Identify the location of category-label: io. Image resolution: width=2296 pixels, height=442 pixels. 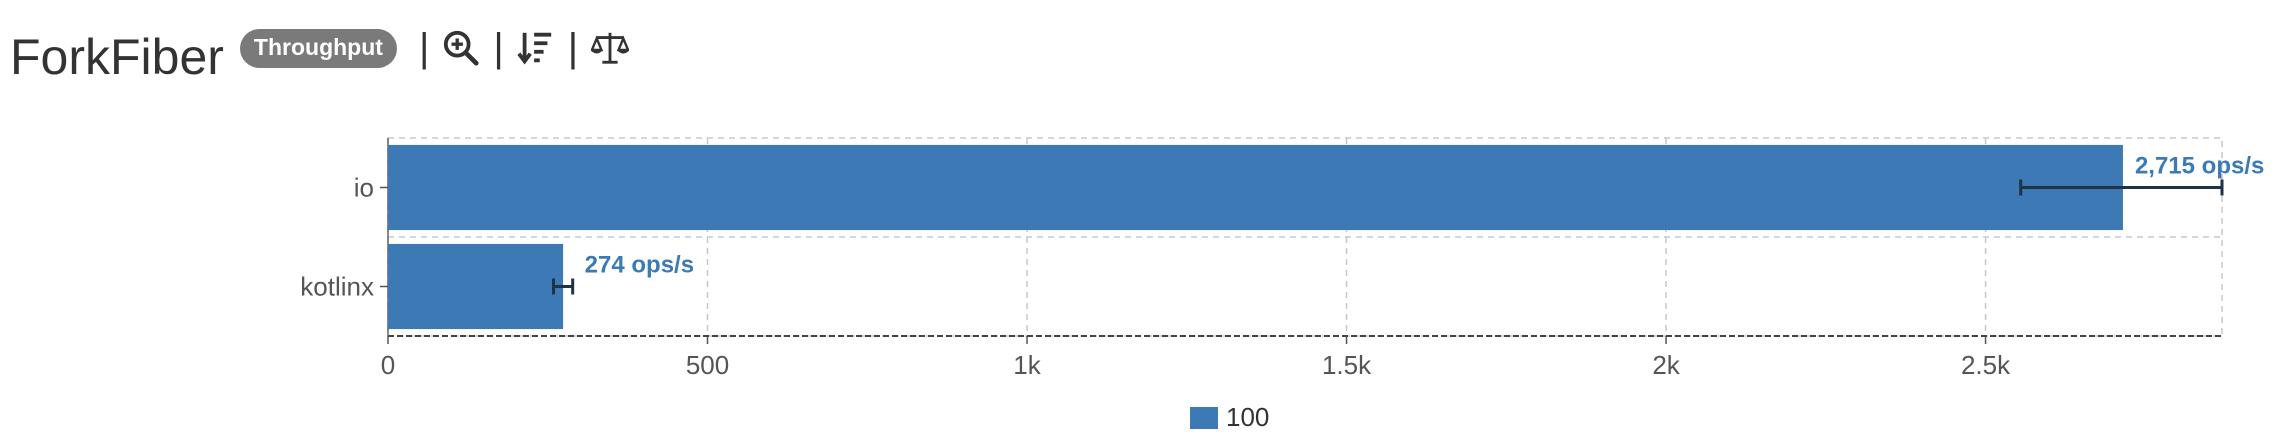
(364, 188).